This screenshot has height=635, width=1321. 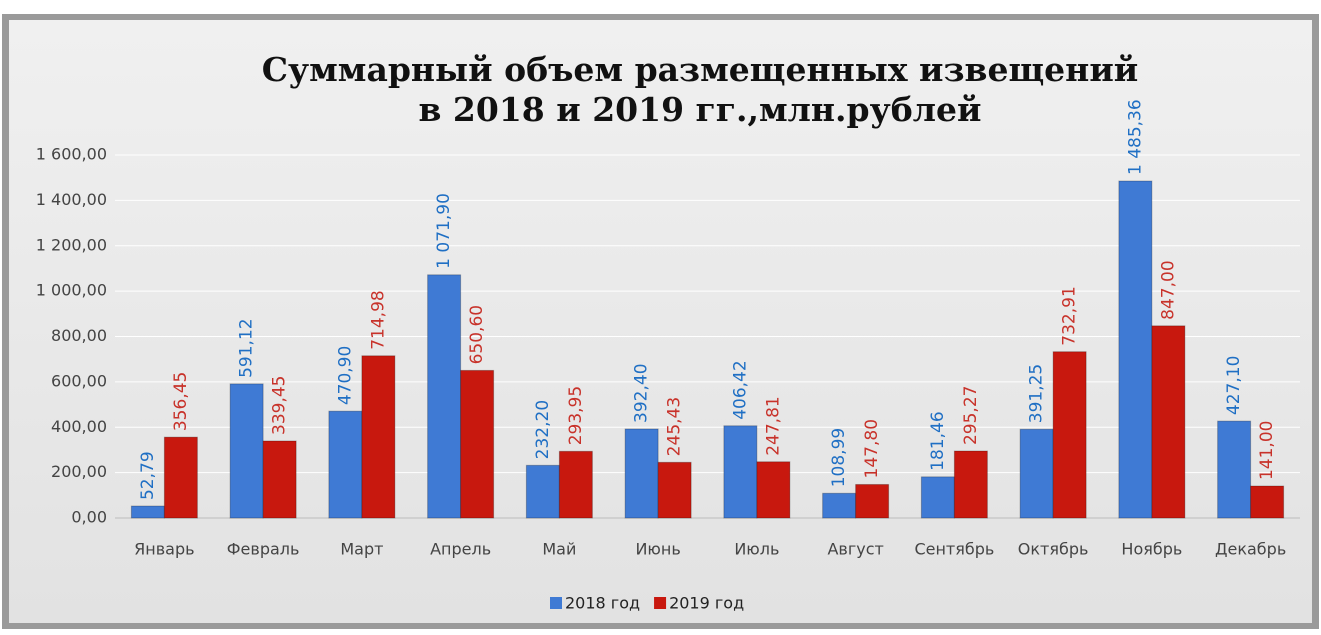 I want to click on value-label: 181,46, so click(x=938, y=440).